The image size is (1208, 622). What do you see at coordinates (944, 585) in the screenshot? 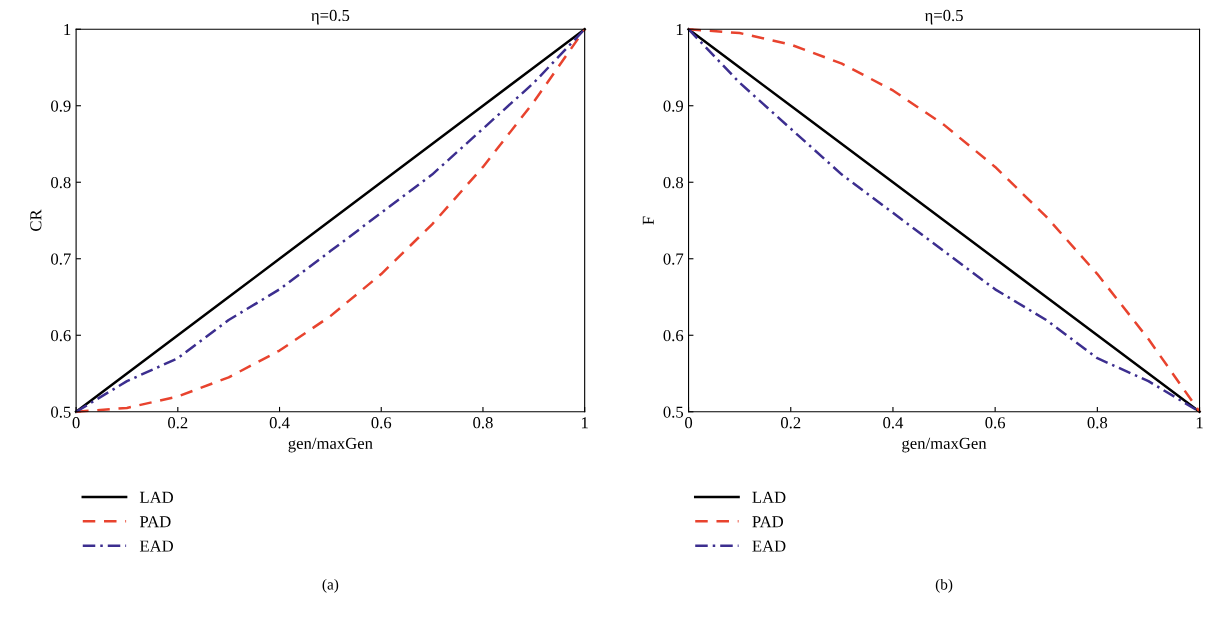
I see `text: (b)` at bounding box center [944, 585].